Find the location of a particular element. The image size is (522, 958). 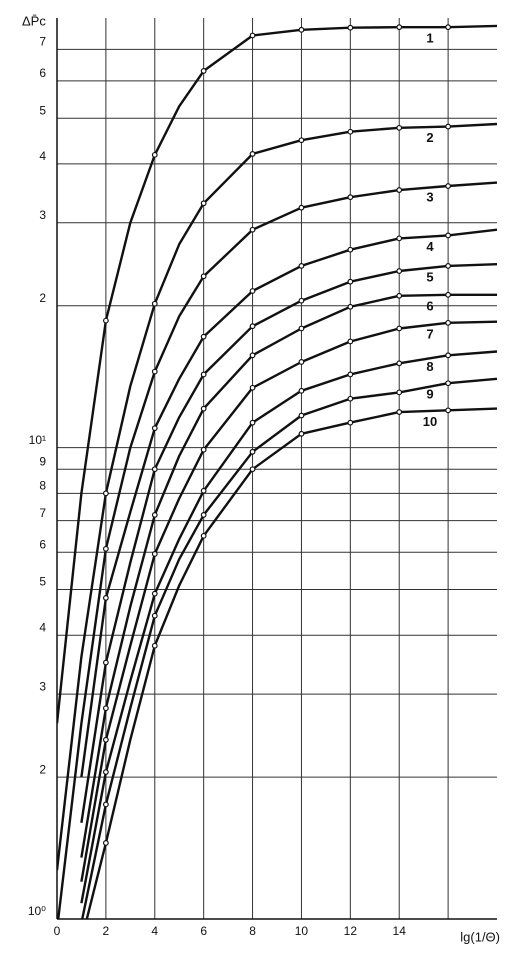

curve-label: 10 is located at coordinates (430, 421).